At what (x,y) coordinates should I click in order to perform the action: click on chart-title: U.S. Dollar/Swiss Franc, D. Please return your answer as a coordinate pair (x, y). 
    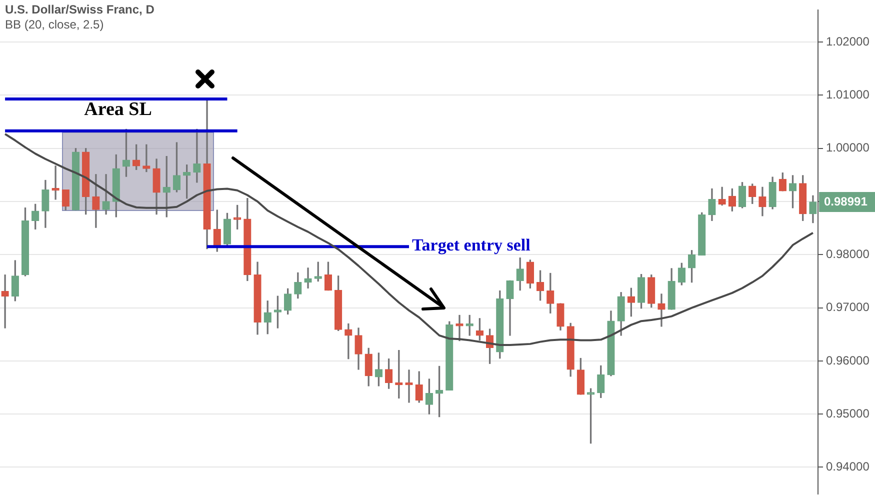
    Looking at the image, I should click on (80, 9).